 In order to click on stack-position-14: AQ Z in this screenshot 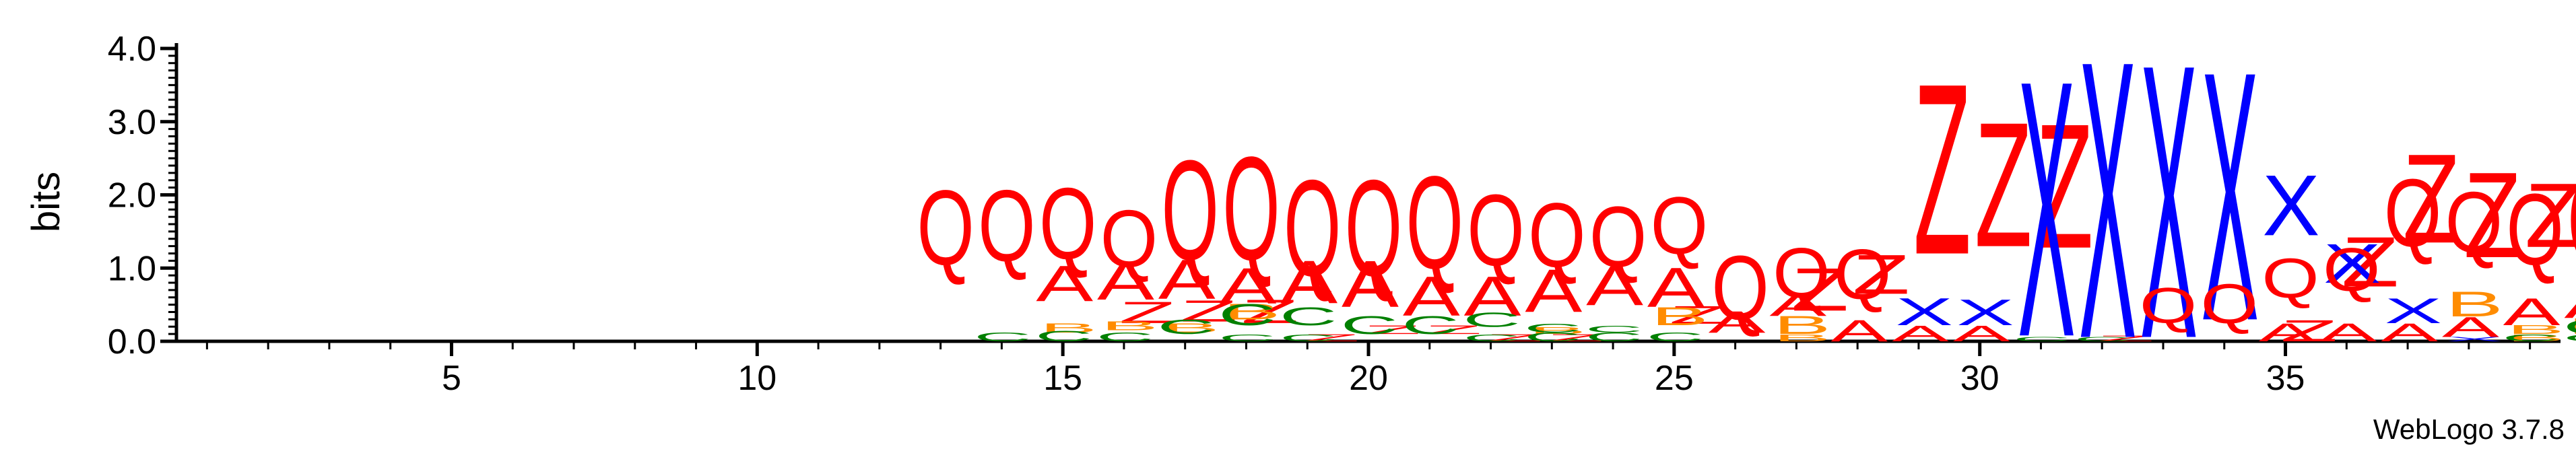, I will do `click(1841, 190)`.